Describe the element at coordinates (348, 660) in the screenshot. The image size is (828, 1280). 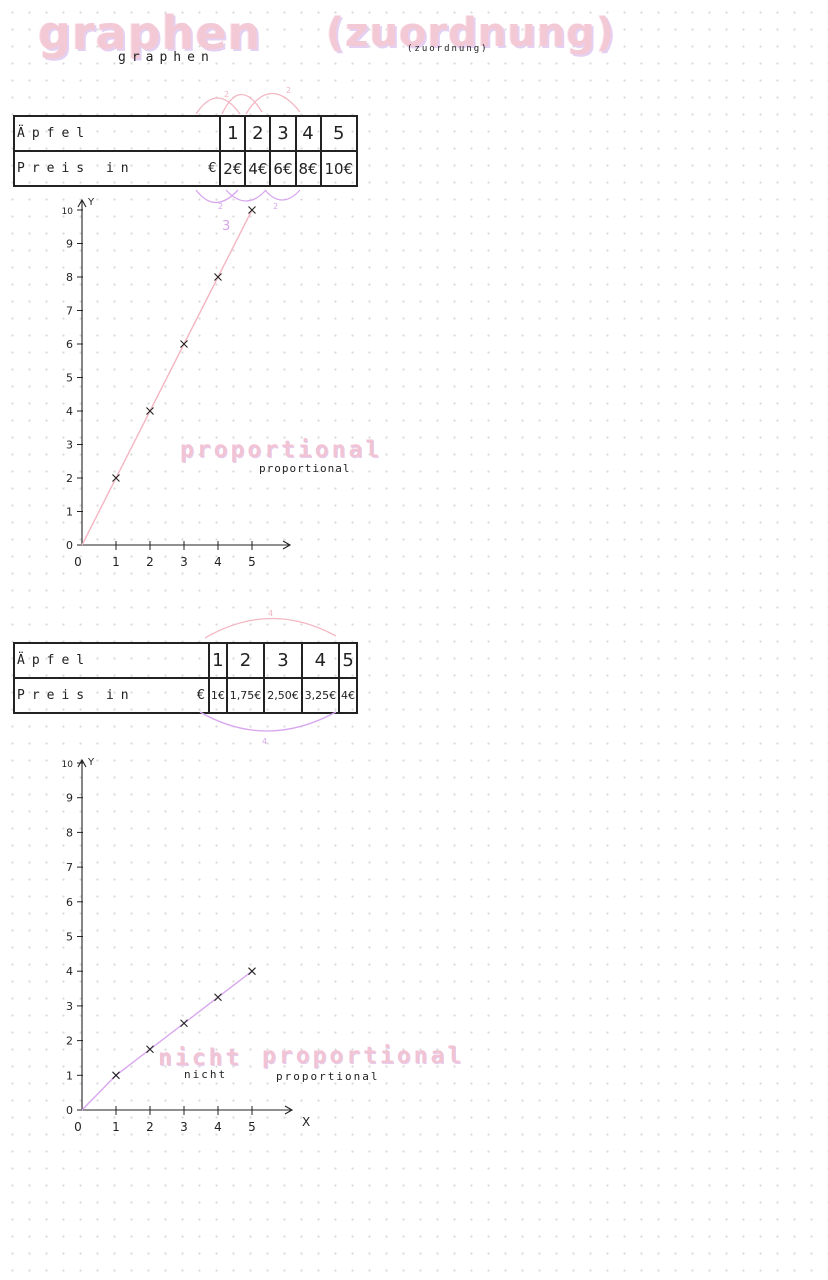
I see `table-cell-apple: 5` at that location.